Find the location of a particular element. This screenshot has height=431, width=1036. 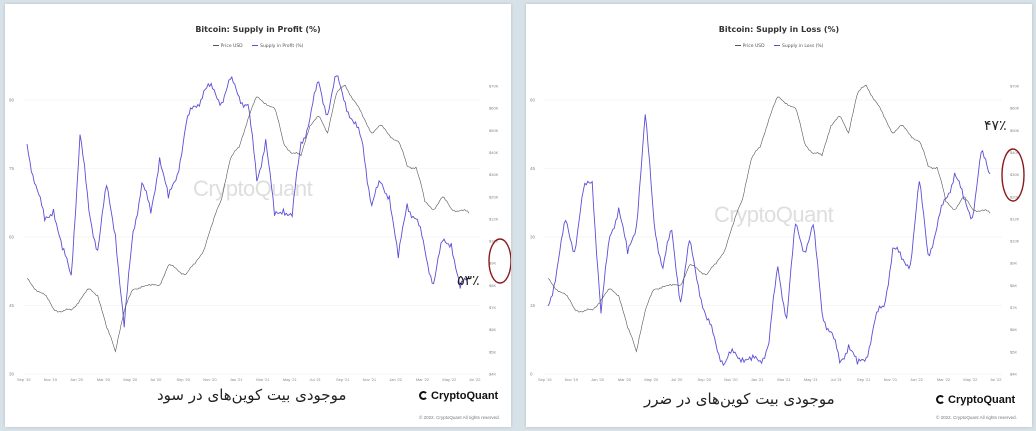

legend-item-metric: Supply in Loss (%) is located at coordinates (798, 46).